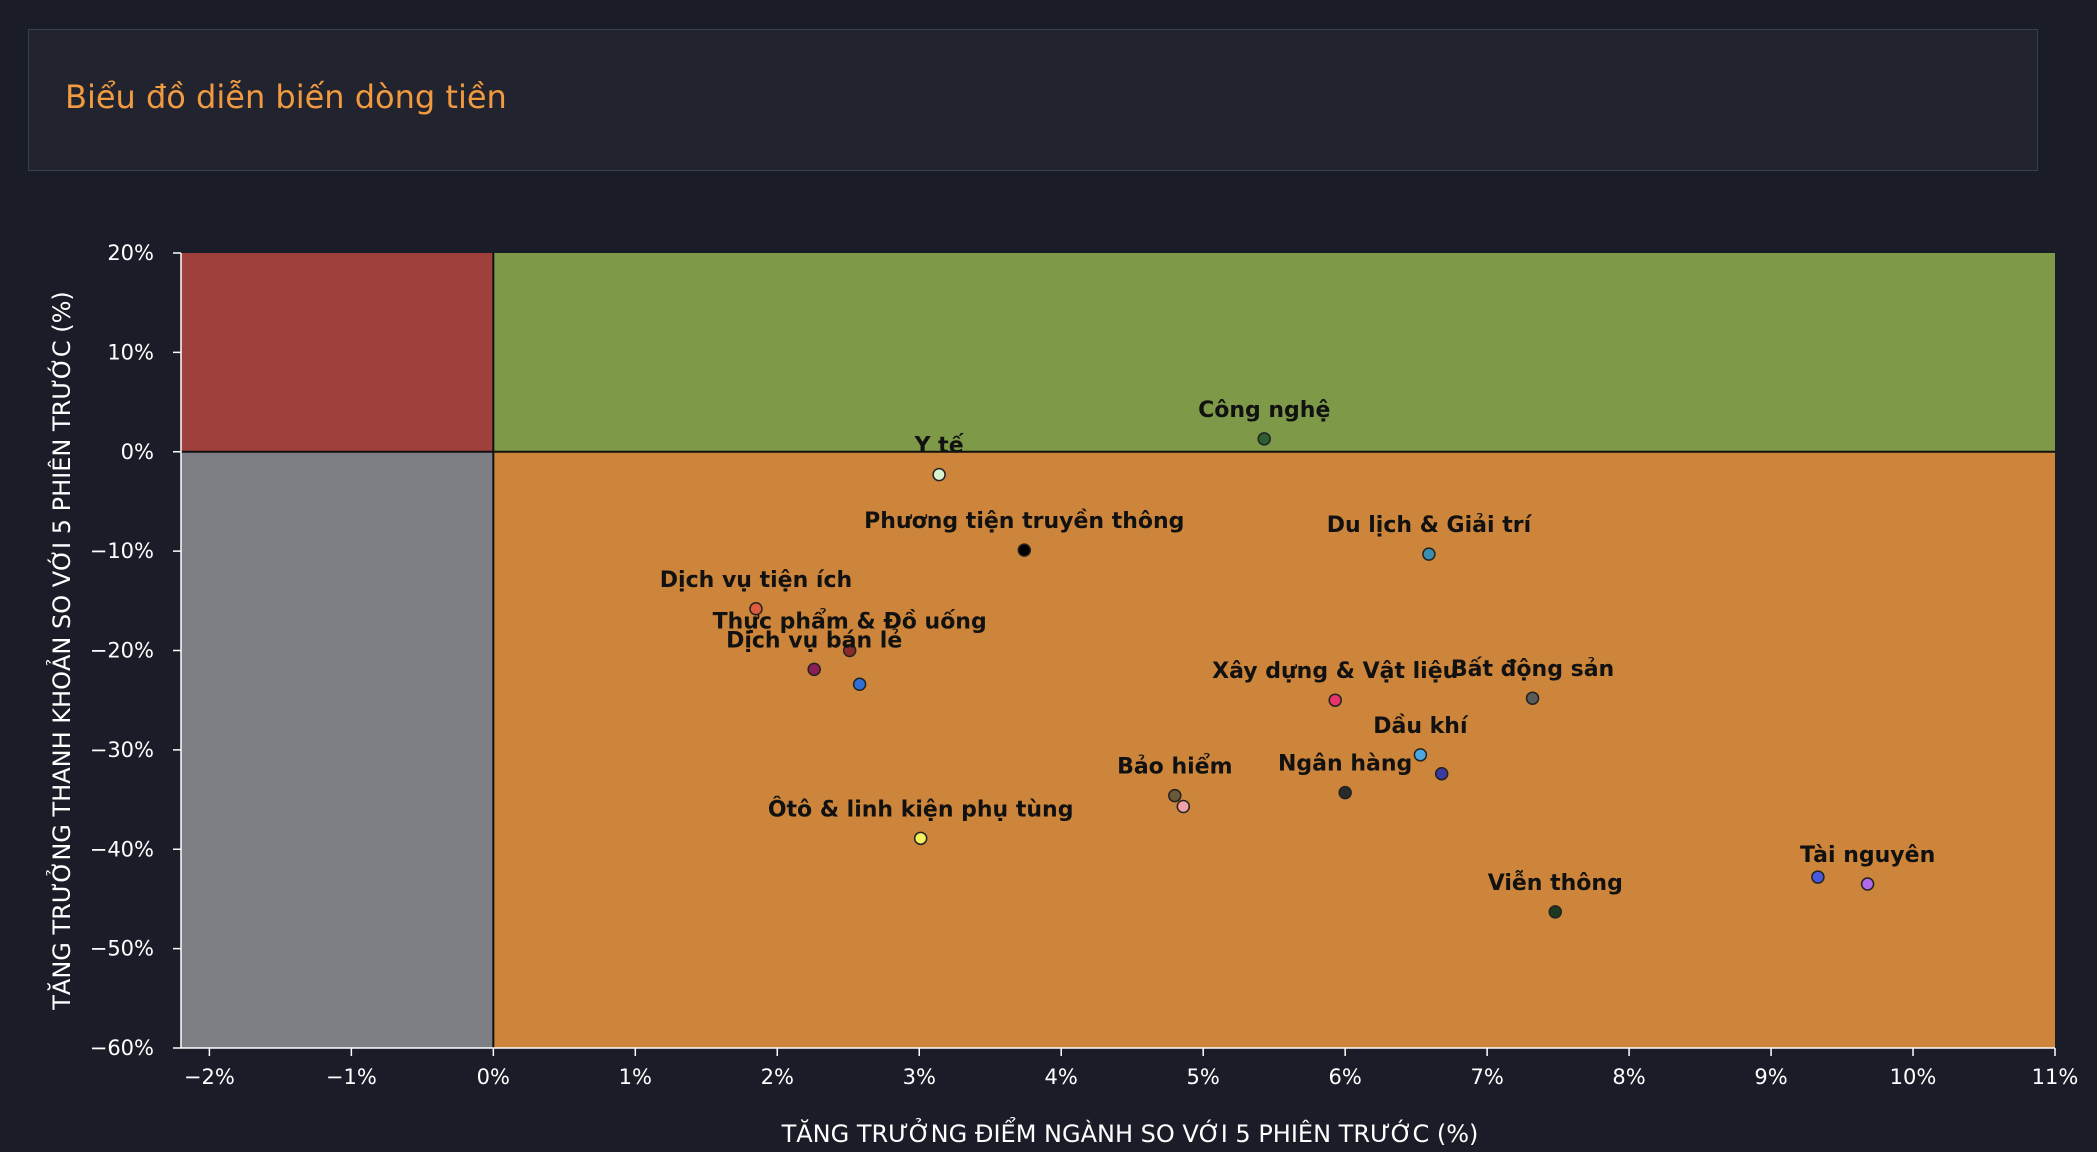  I want to click on x-tick-label: 7%, so click(1486, 1077).